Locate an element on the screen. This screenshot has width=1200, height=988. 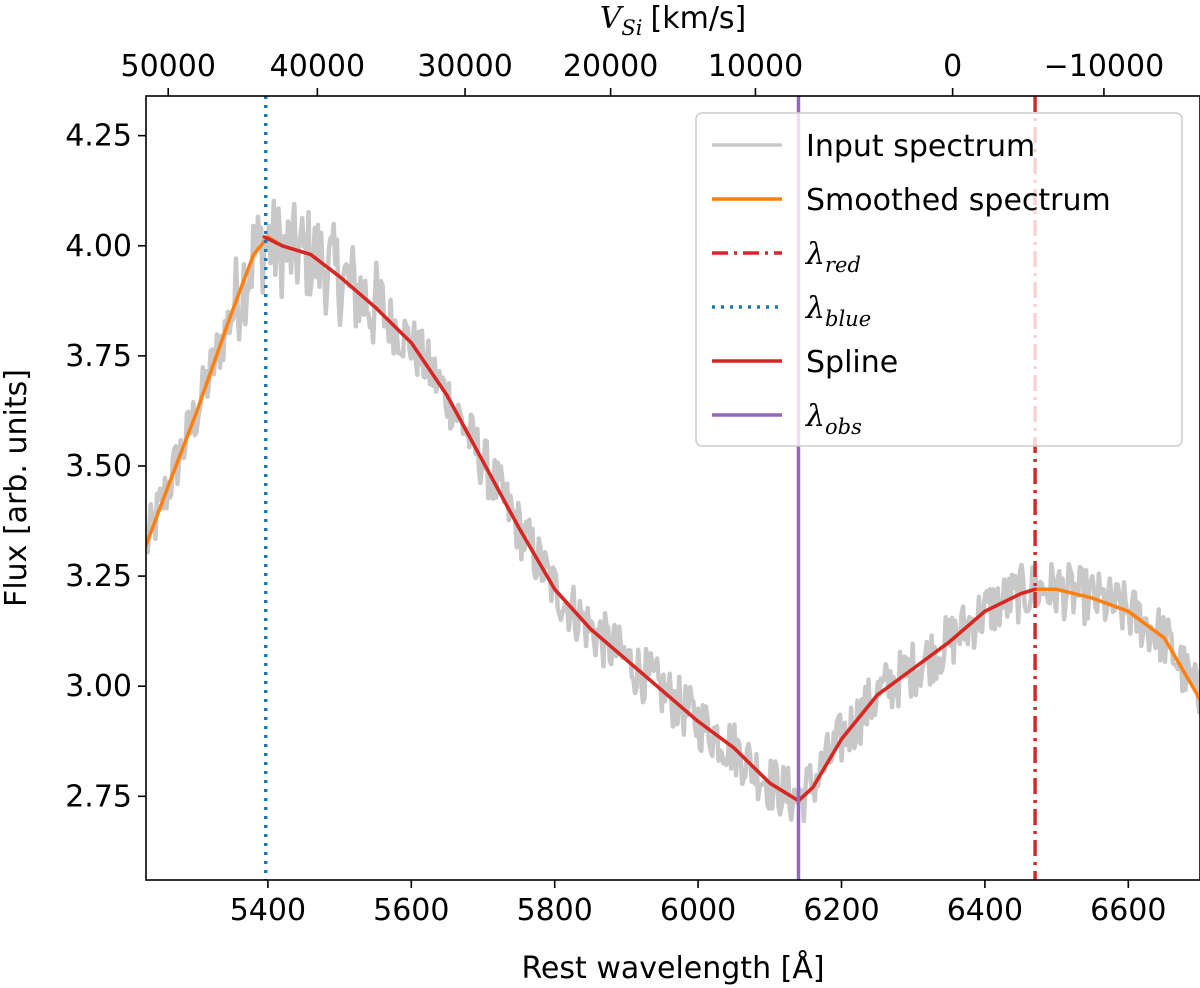
legend-box is located at coordinates (939, 279).